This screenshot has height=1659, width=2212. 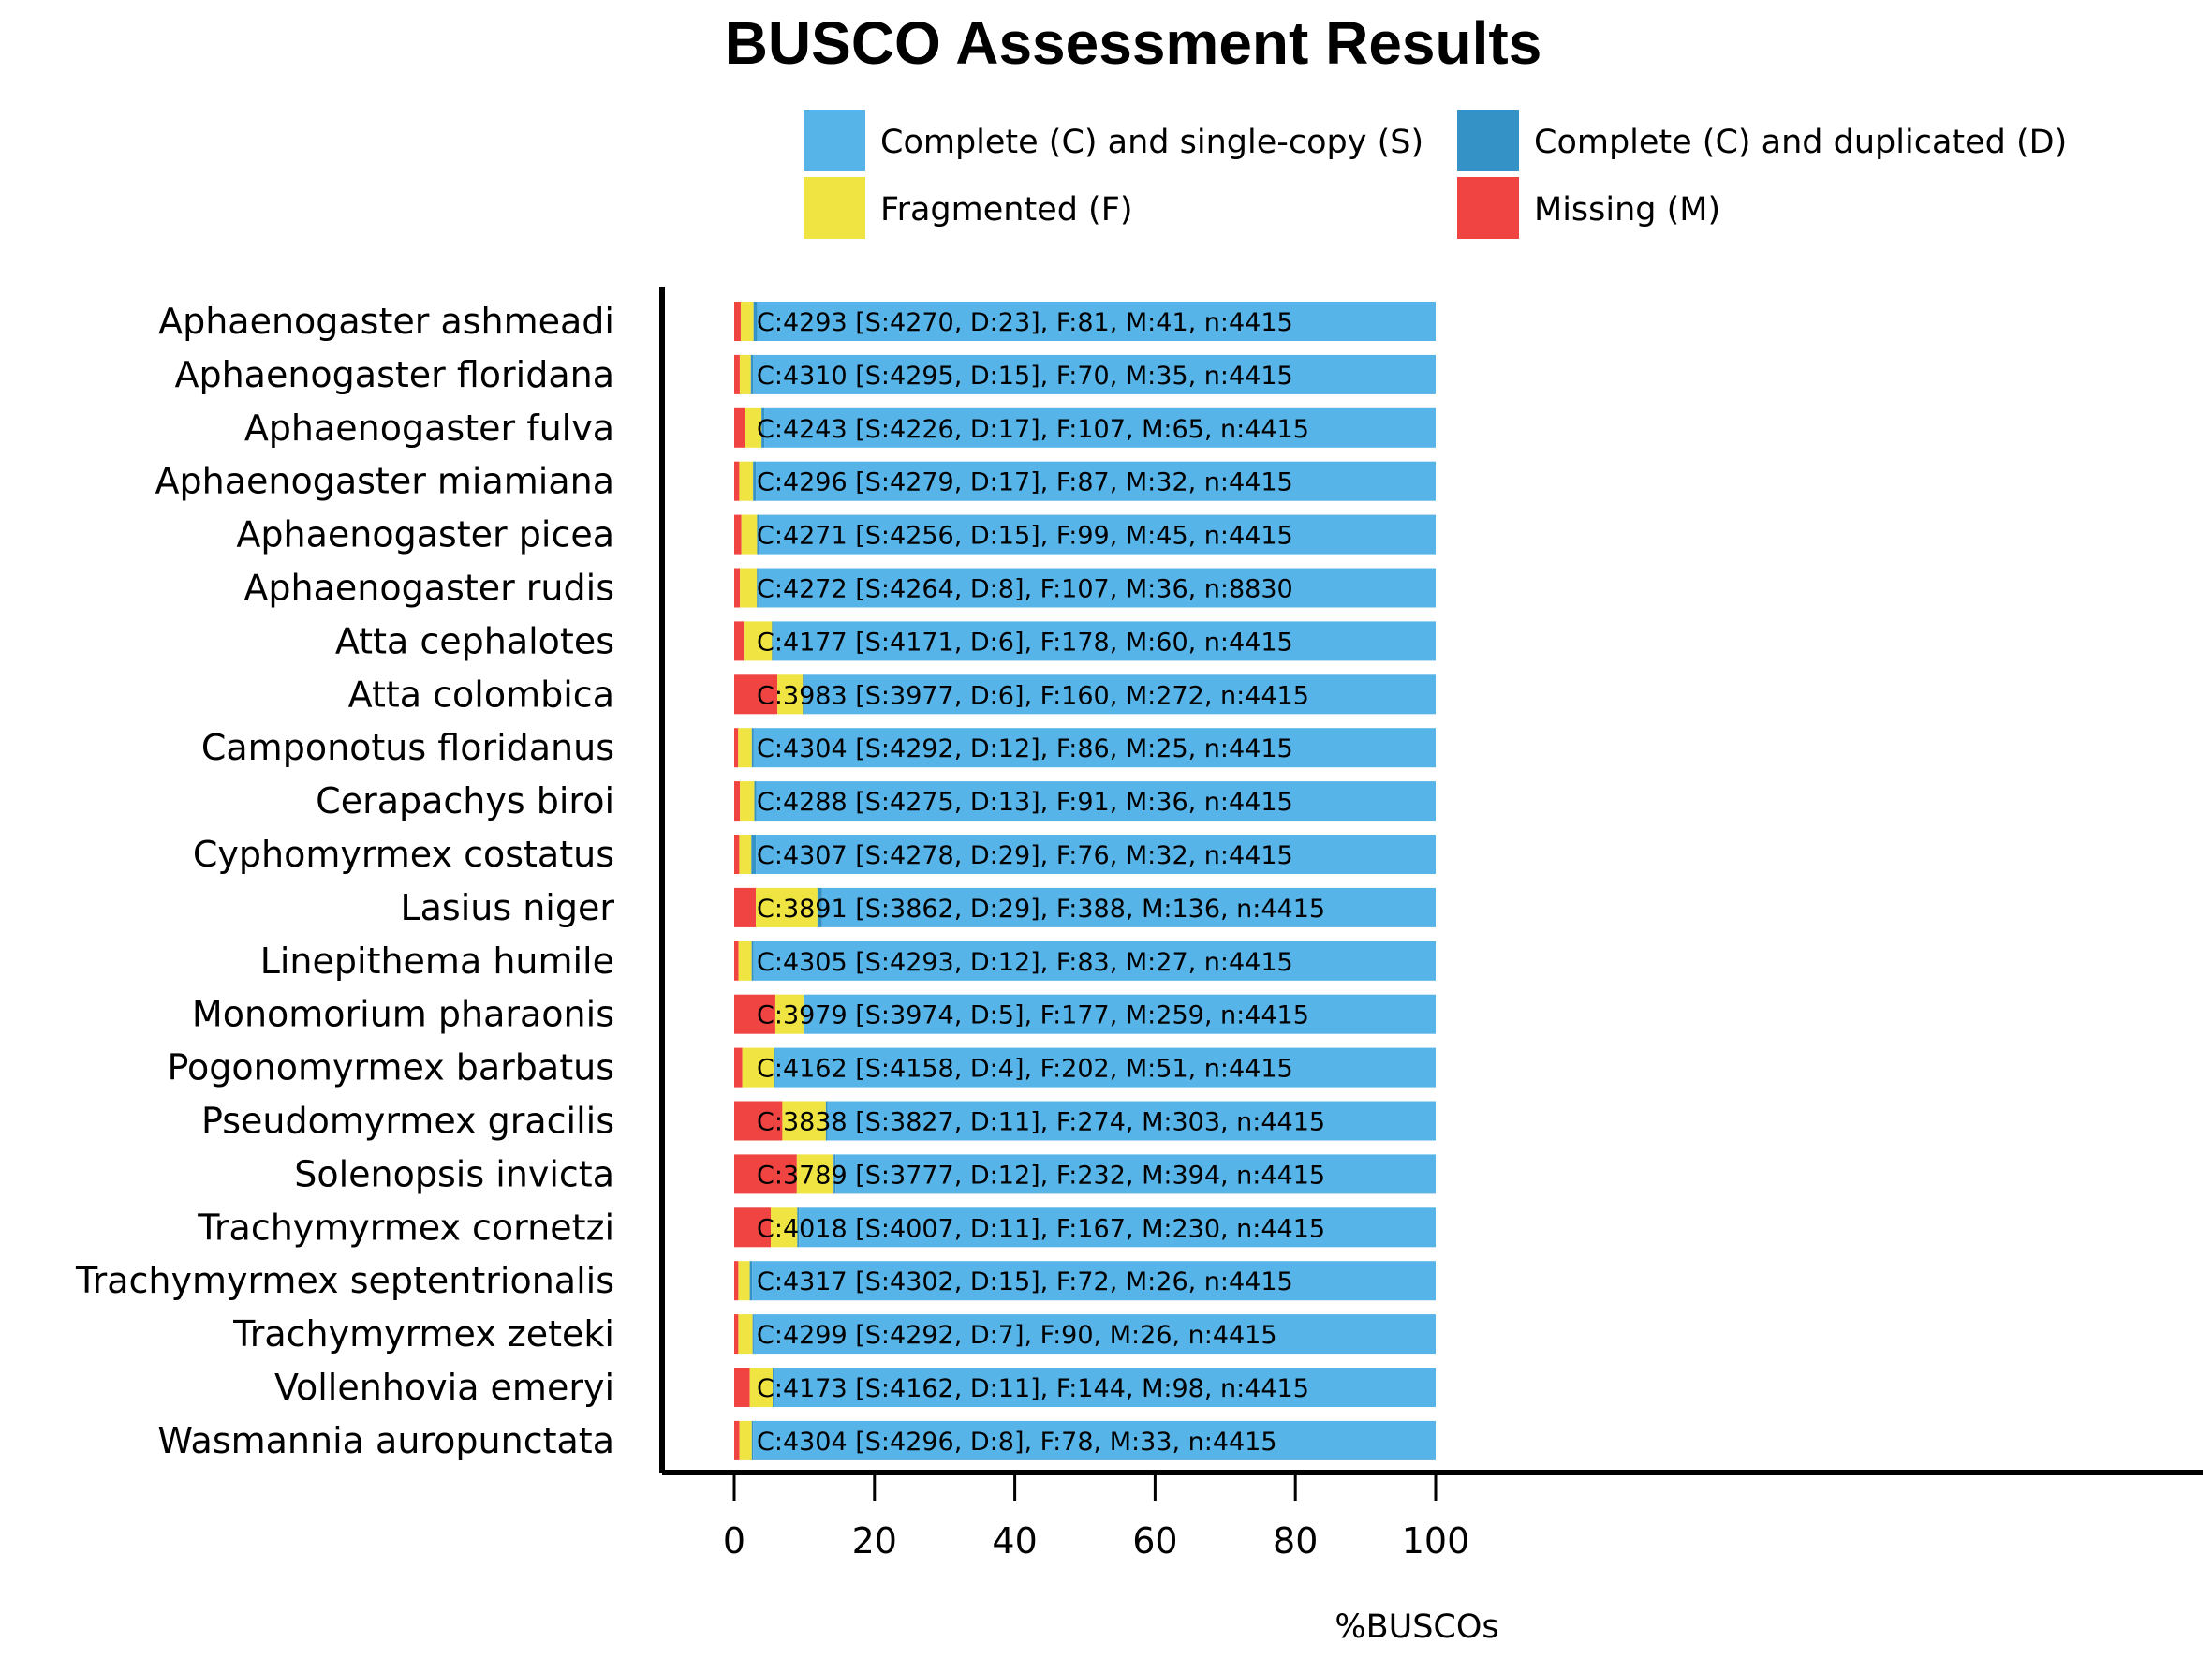 What do you see at coordinates (875, 1541) in the screenshot?
I see `x-tick-label: 20` at bounding box center [875, 1541].